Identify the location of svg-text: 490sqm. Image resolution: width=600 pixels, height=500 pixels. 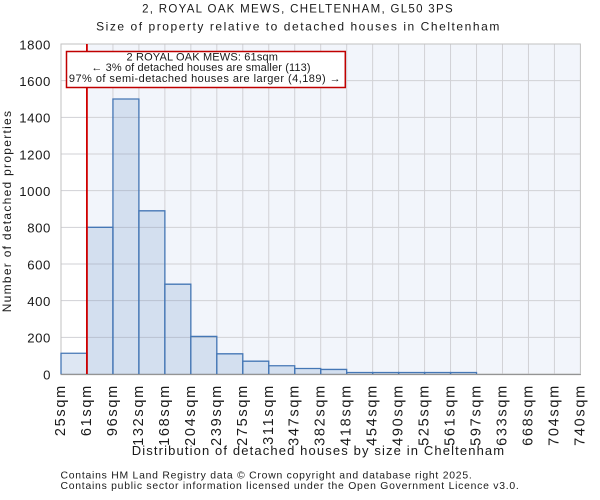
(399, 415).